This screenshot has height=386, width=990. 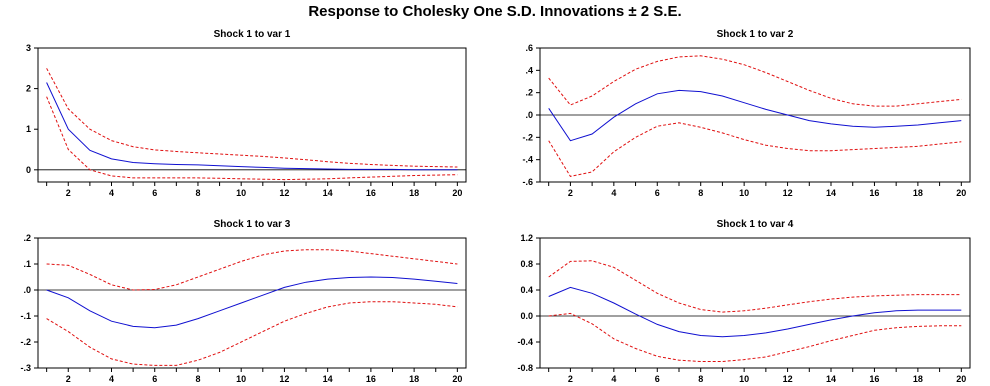 I want to click on panel-title: Shock 1 to var 1, so click(x=252, y=34).